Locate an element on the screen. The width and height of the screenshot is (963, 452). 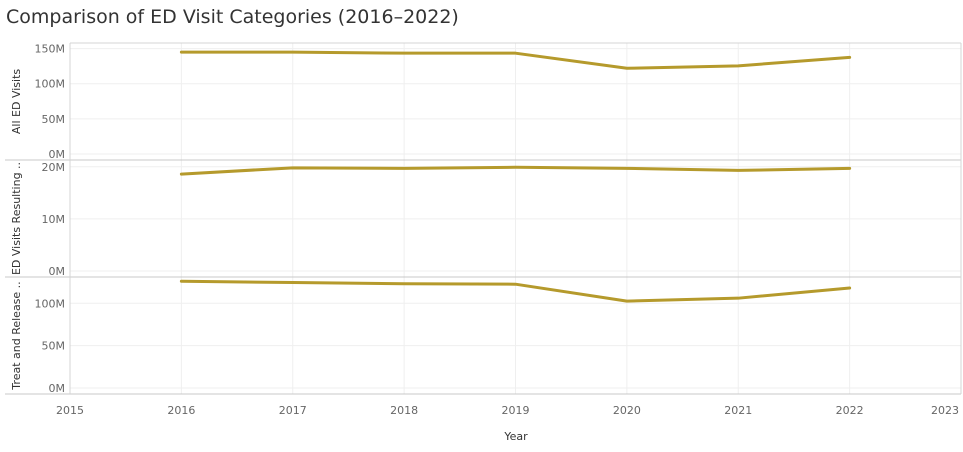
y-tick-label-panel-3: 100M is located at coordinates (50, 303).